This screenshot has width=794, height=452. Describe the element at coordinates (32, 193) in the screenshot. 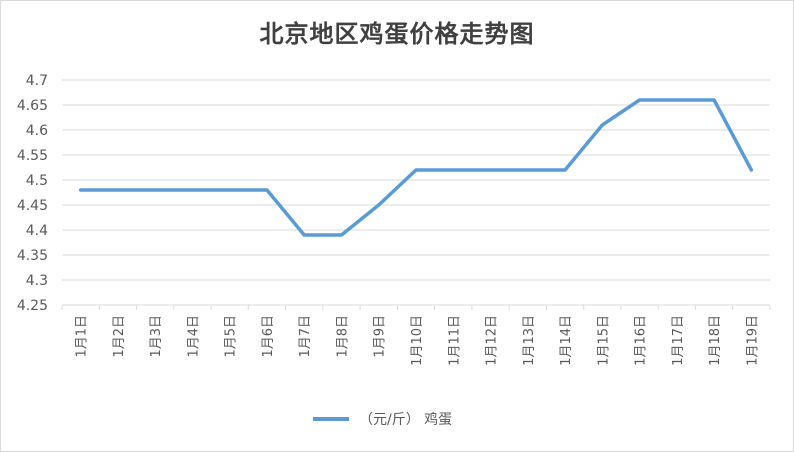

I see `y-axis-ticks: 4.25 4.3 4.35 4.4 4.45 4.5 4.55 4.6 4.65 4.7` at that location.